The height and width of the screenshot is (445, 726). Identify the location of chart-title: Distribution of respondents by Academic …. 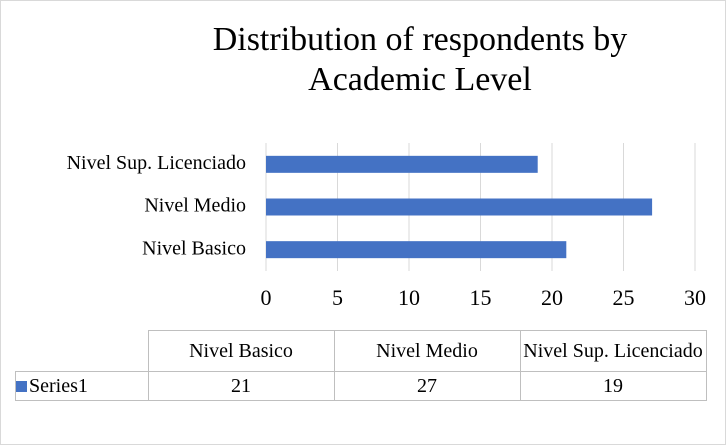
(420, 59).